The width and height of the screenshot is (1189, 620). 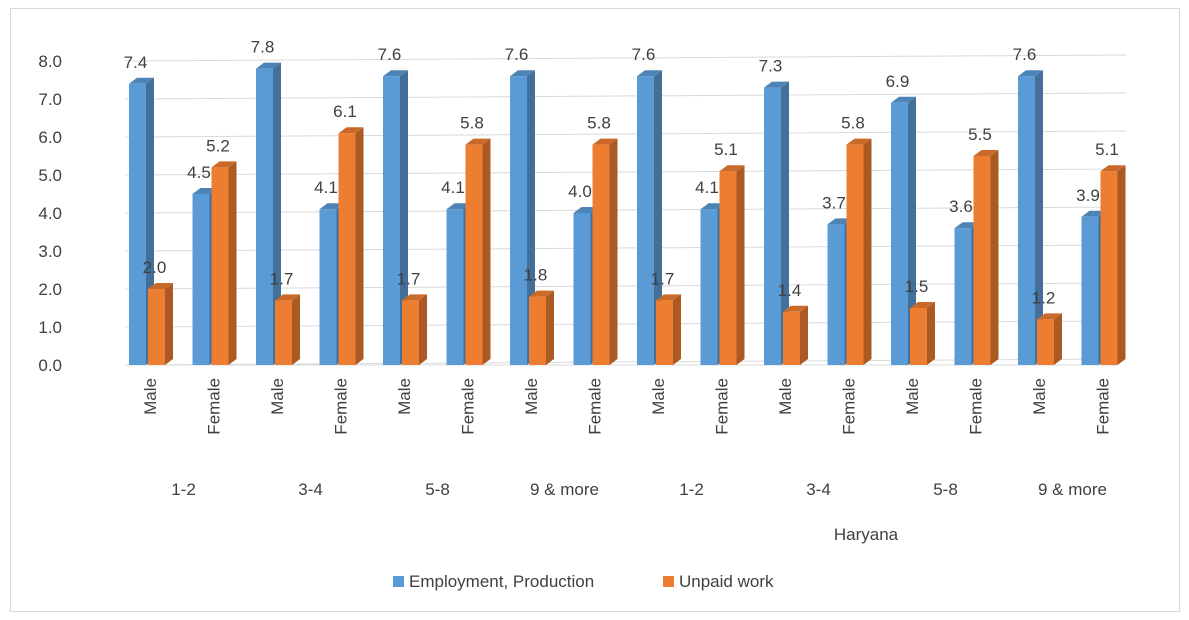 I want to click on data-label: 4.5, so click(x=199, y=172).